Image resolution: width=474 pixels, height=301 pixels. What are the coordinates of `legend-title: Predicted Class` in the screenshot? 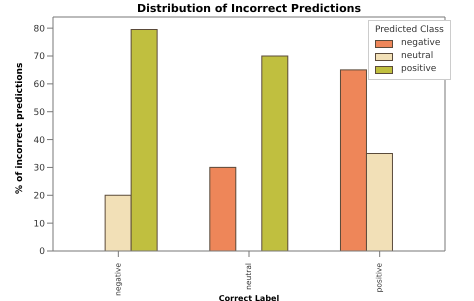 It's located at (409, 30).